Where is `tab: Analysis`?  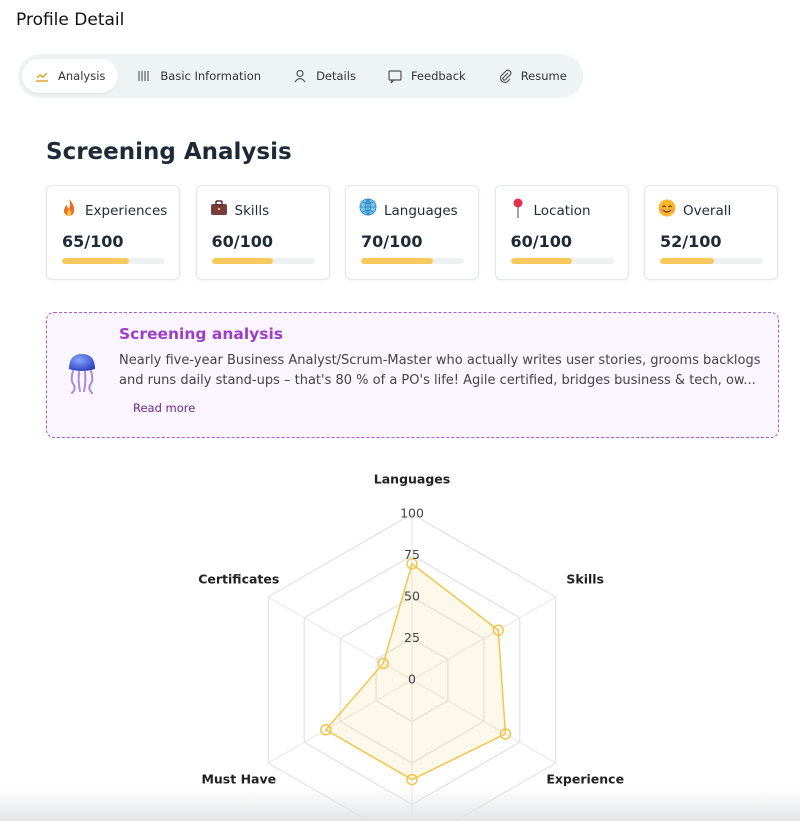
tab: Analysis is located at coordinates (70, 76).